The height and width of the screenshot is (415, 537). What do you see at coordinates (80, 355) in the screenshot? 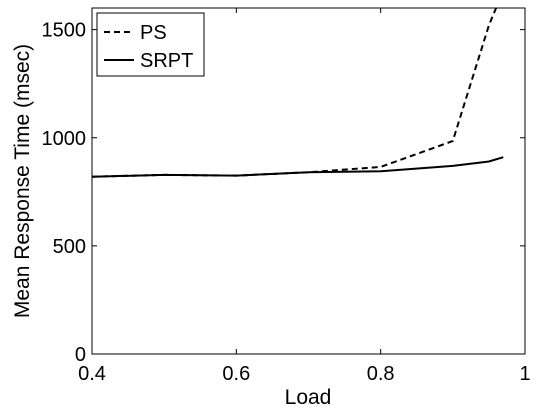
I see `y-tick-label: 0` at bounding box center [80, 355].